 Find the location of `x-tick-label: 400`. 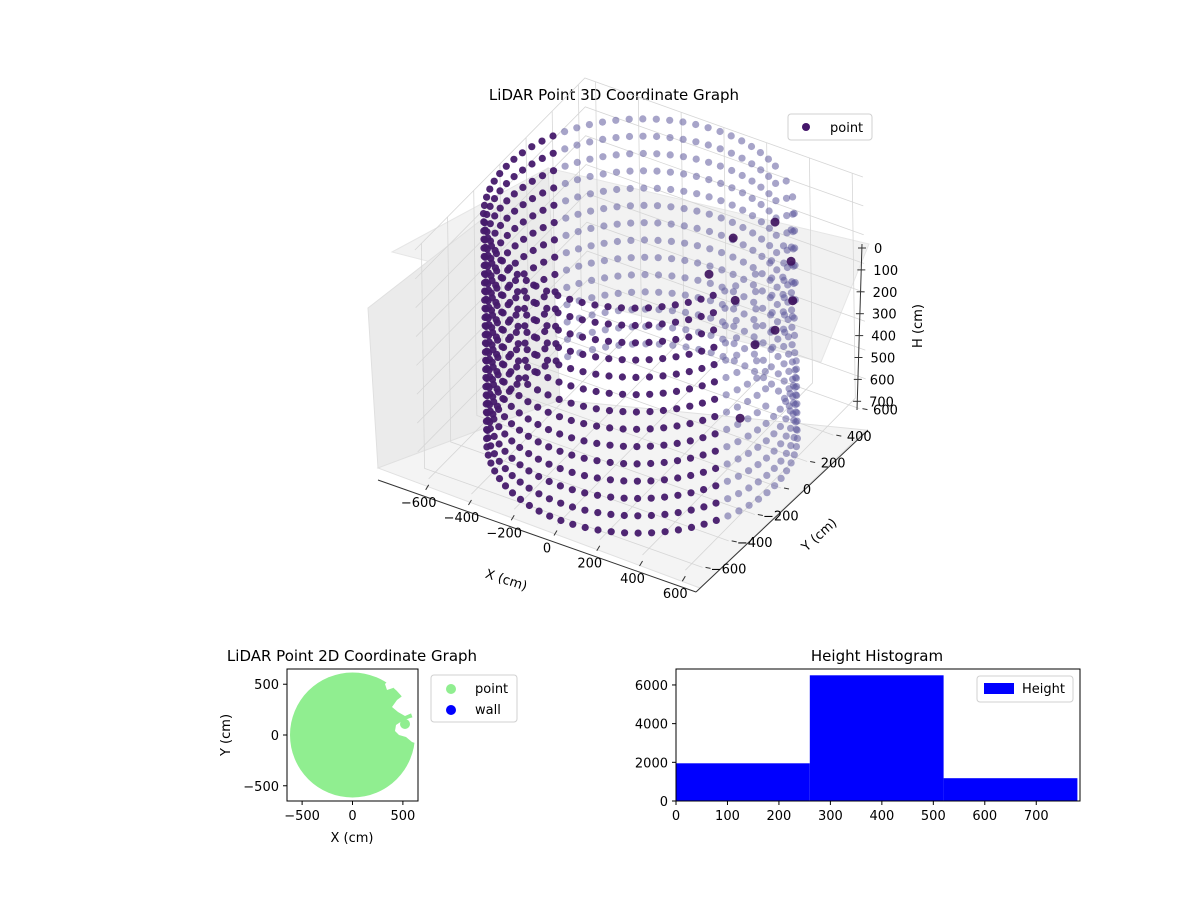

x-tick-label: 400 is located at coordinates (881, 816).